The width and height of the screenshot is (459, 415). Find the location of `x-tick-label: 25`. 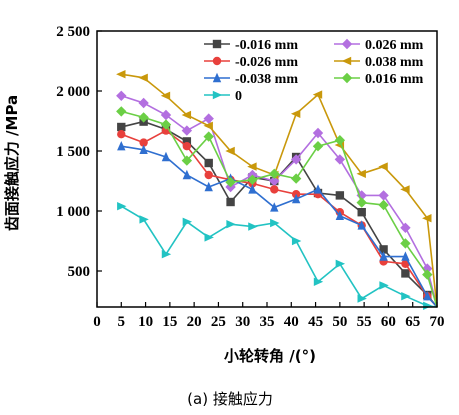

x-tick-label: 25 is located at coordinates (218, 322).